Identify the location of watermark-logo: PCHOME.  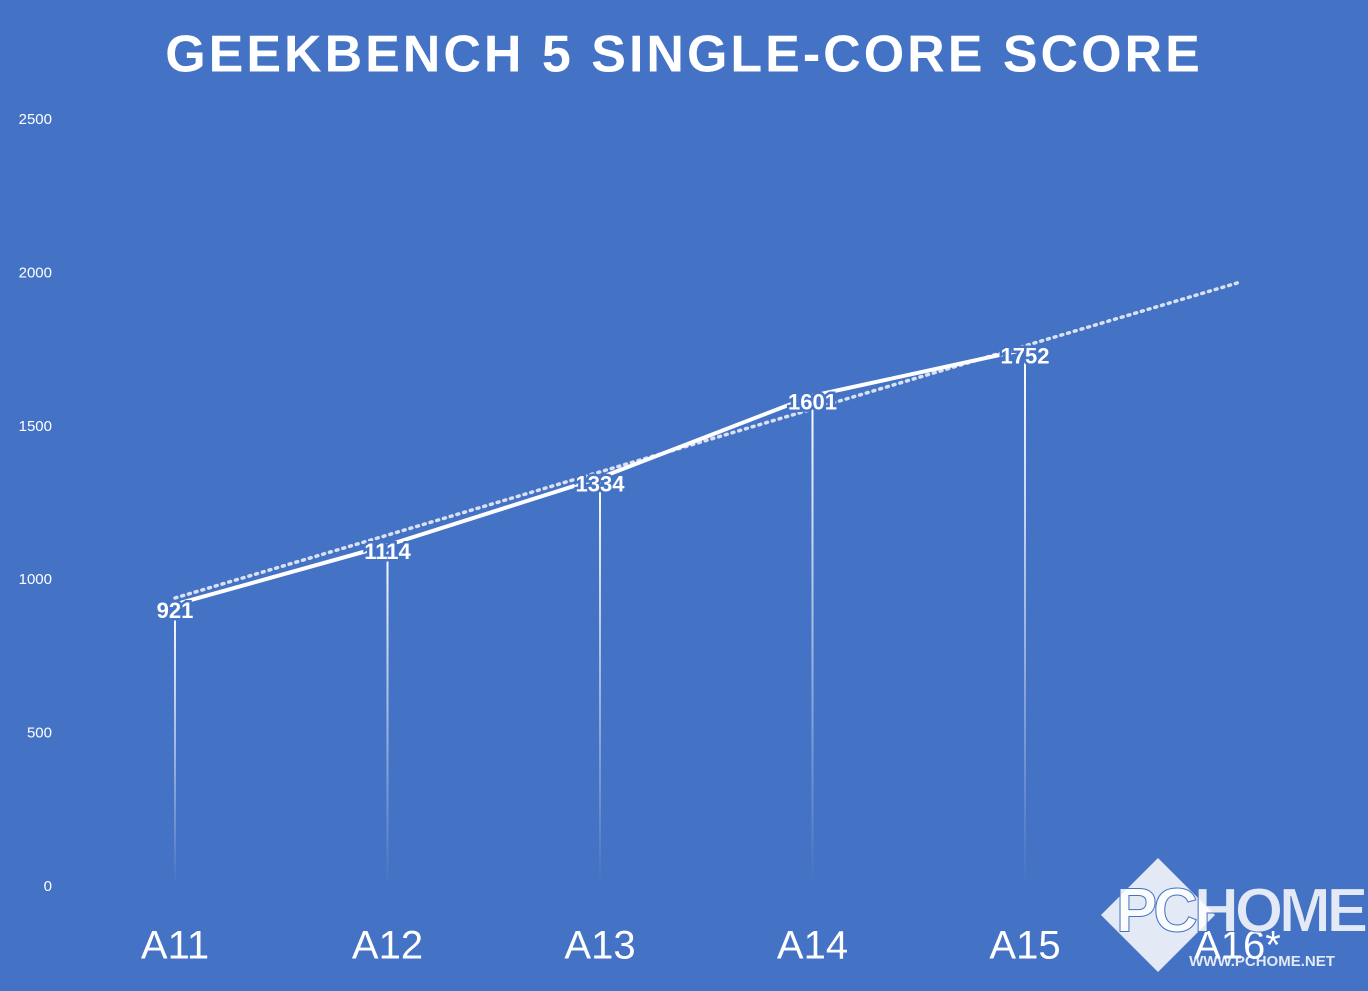
(1241, 910).